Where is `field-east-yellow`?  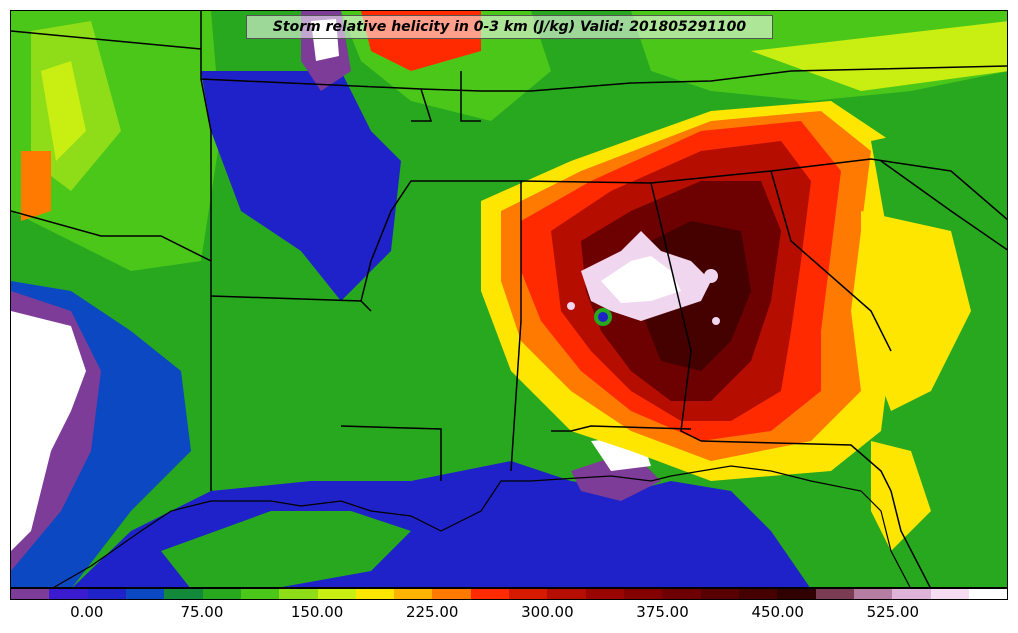 field-east-yellow is located at coordinates (916, 311).